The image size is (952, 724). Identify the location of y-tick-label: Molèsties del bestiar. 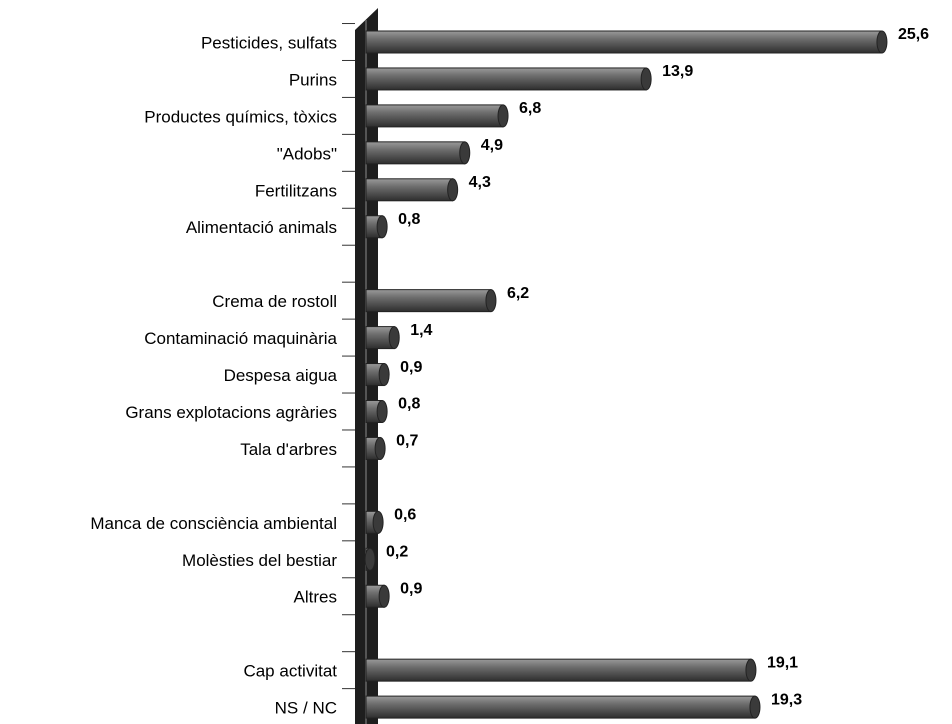
(259, 560).